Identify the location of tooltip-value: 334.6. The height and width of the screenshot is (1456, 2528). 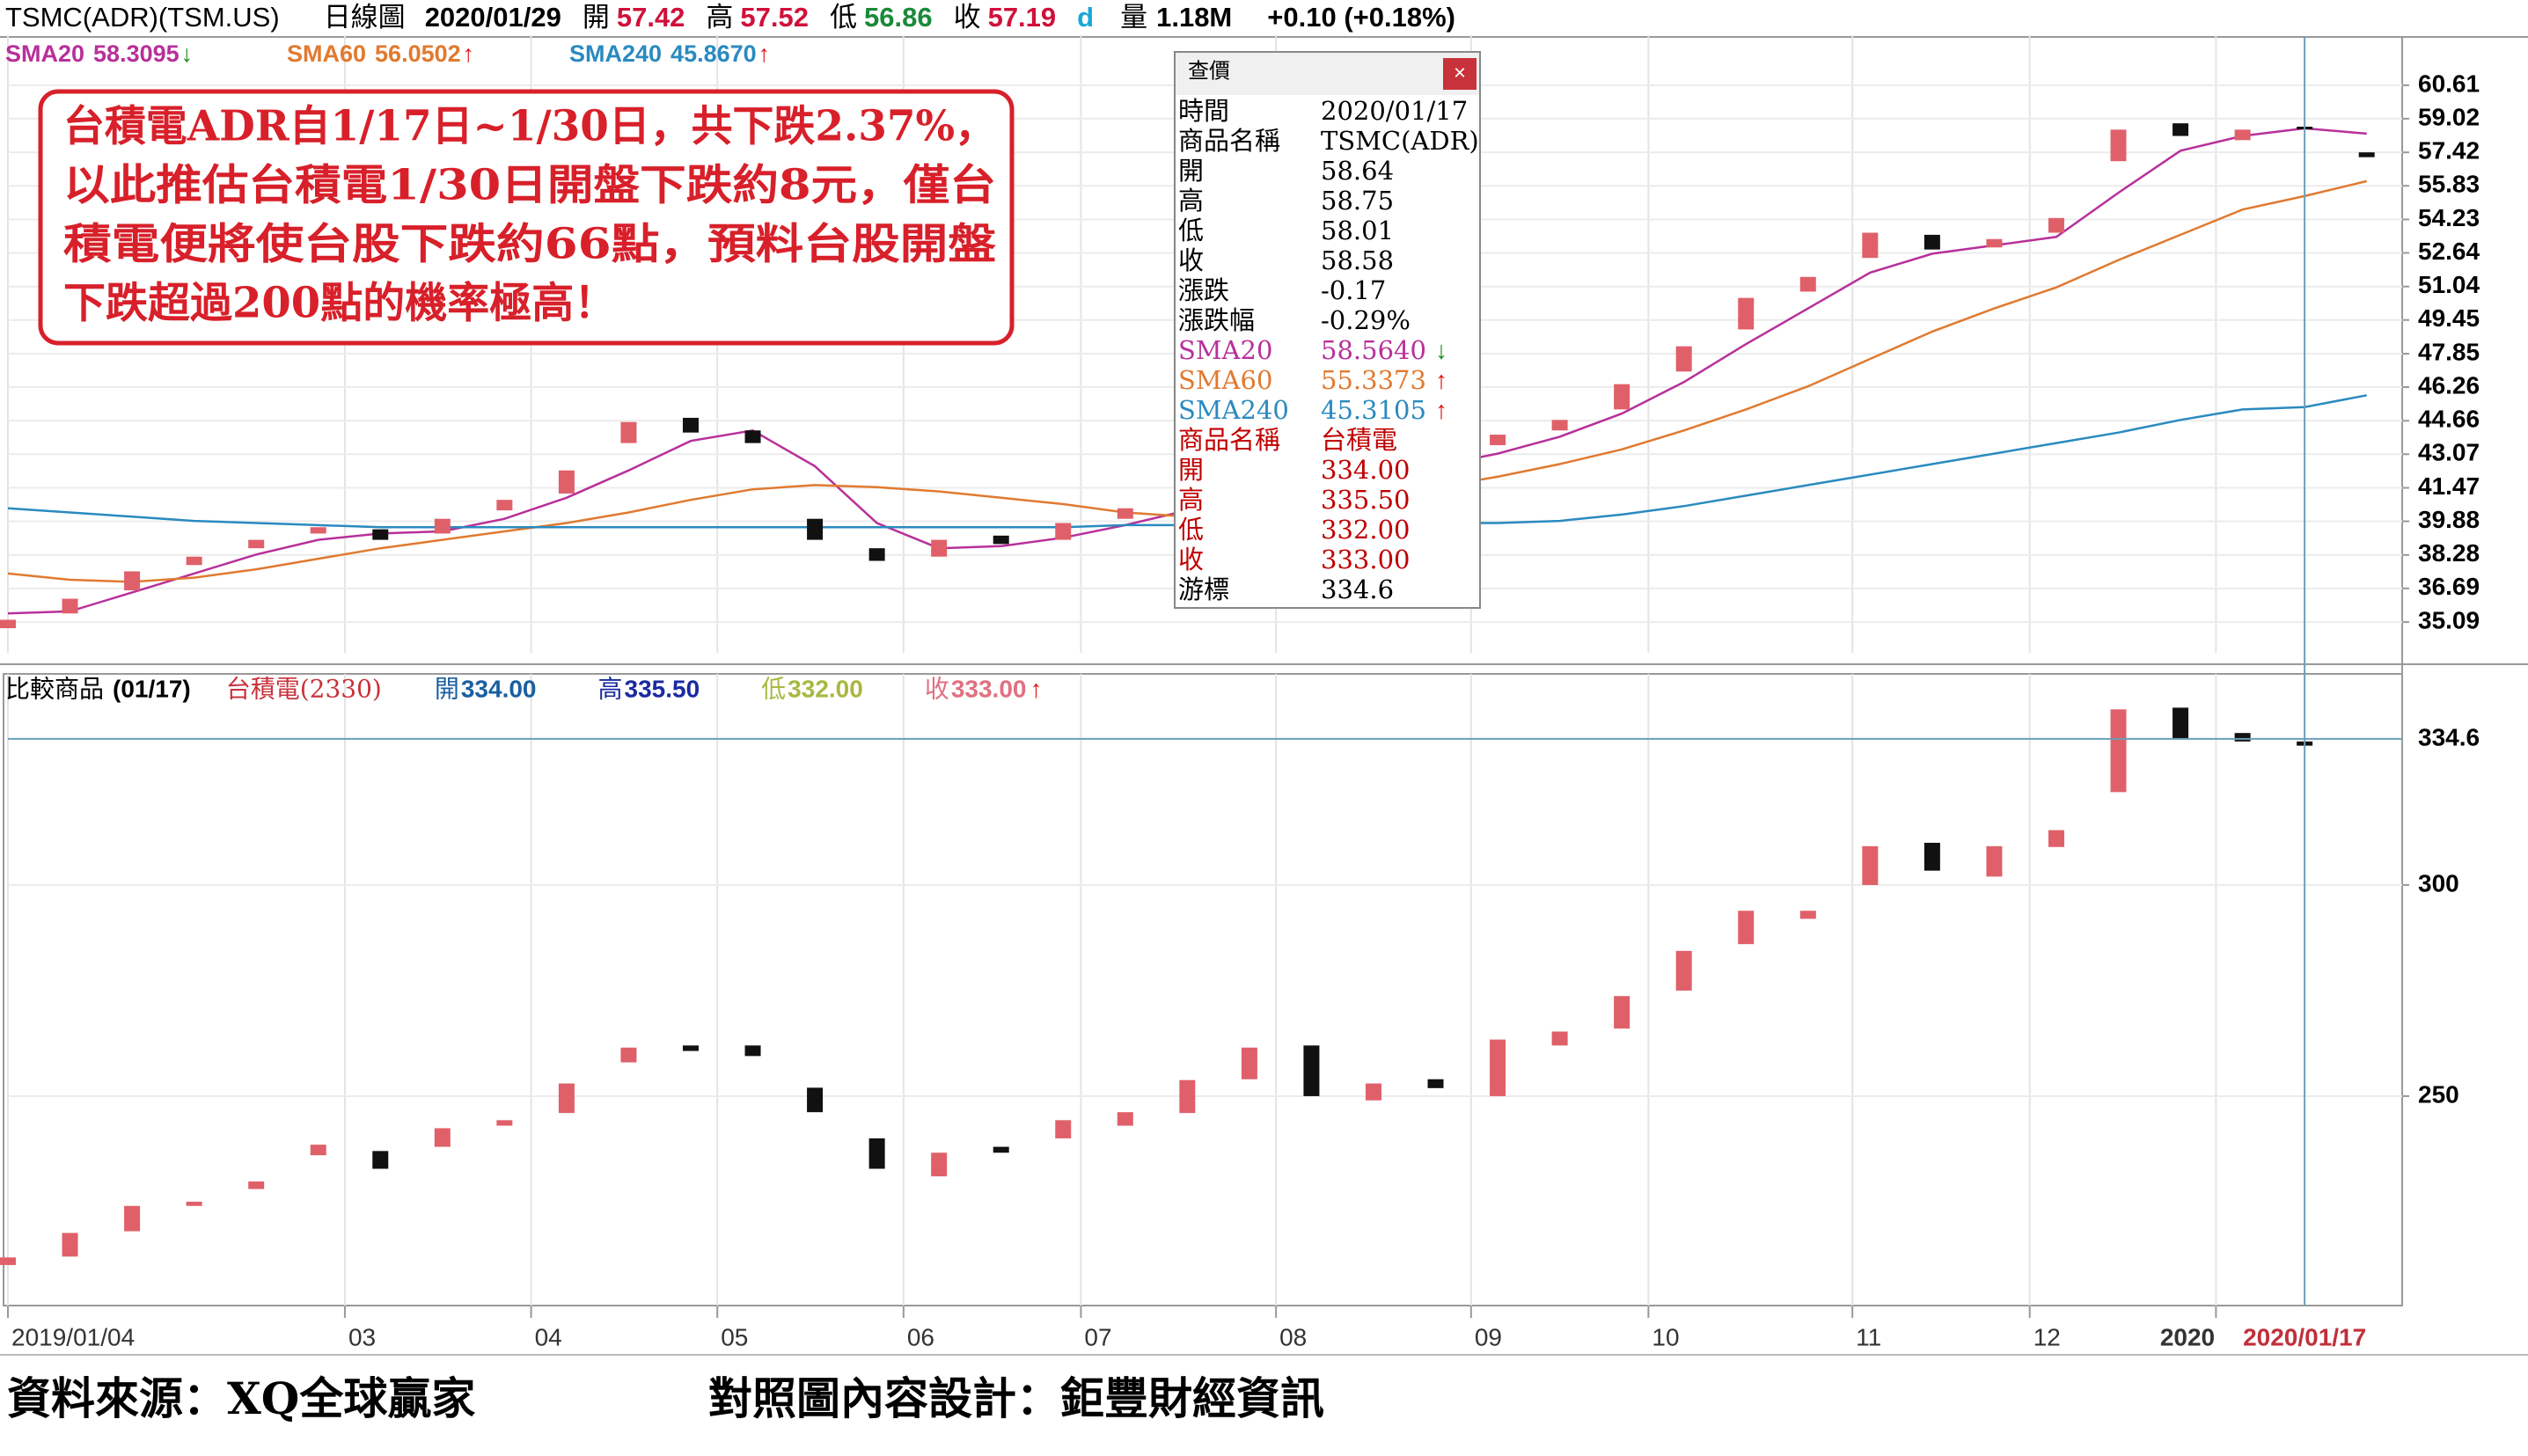
(1357, 589).